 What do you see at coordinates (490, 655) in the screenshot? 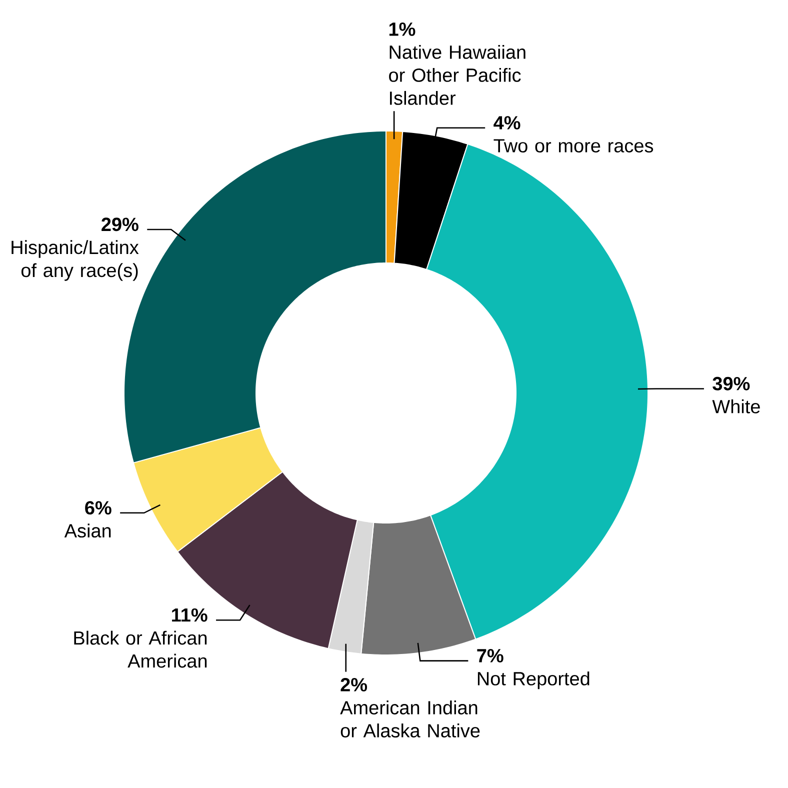
I see `data-label: 7%` at bounding box center [490, 655].